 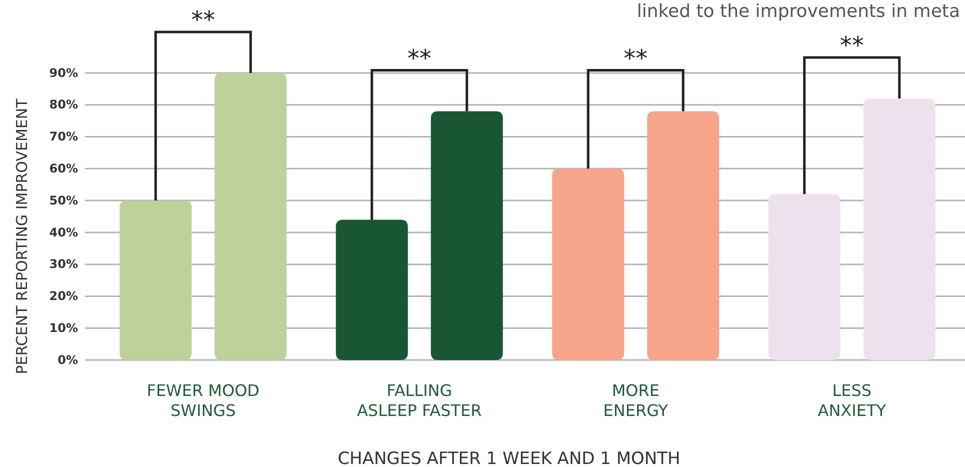 What do you see at coordinates (635, 400) in the screenshot?
I see `x-tick-label: MORE ENERGY` at bounding box center [635, 400].